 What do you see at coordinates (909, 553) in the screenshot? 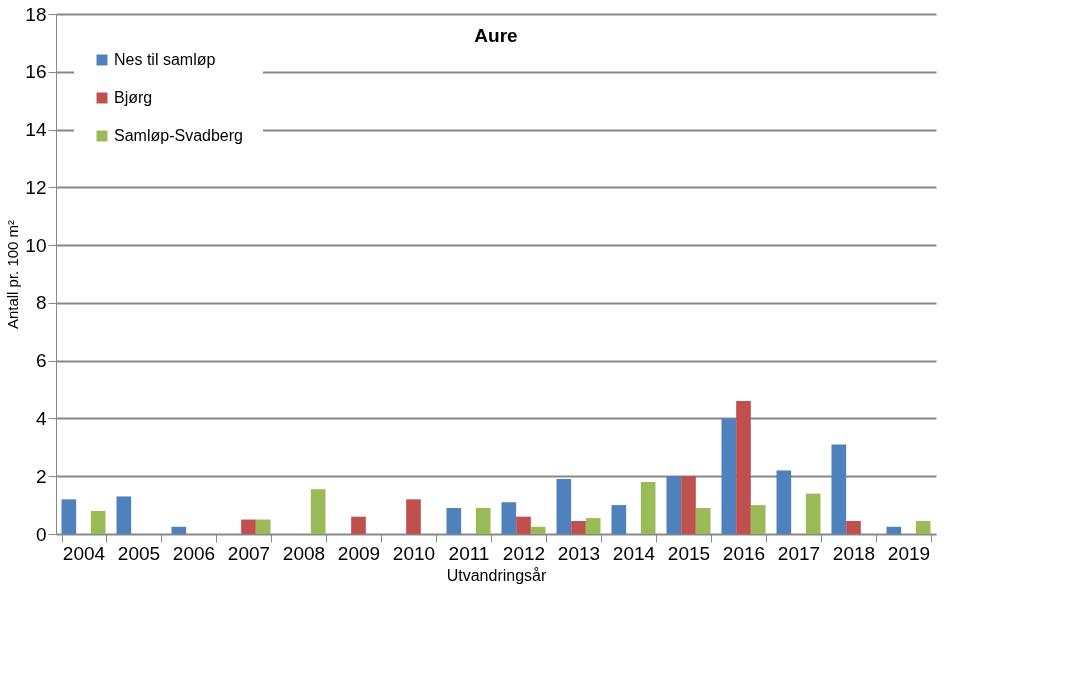
I see `x-tick-label: 2019` at bounding box center [909, 553].